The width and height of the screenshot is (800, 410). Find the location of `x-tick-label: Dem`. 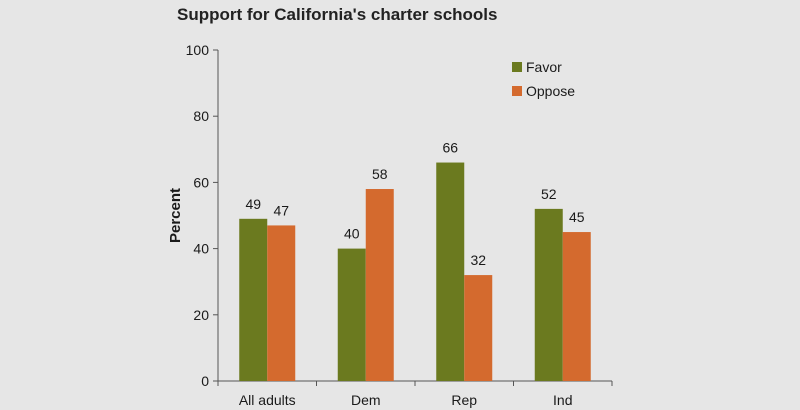

x-tick-label: Dem is located at coordinates (366, 400).